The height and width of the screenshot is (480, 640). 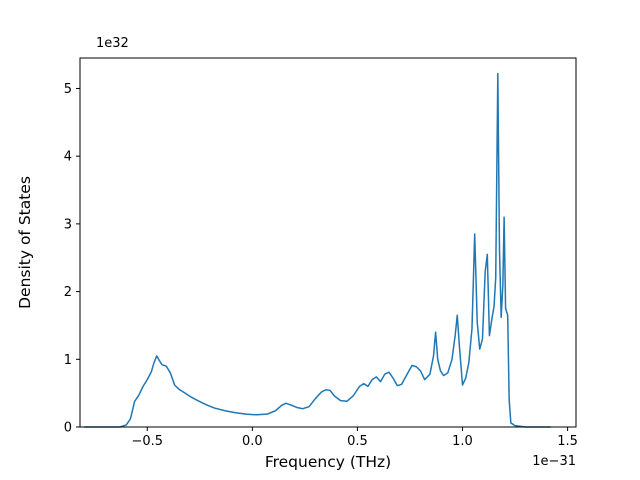 What do you see at coordinates (68, 224) in the screenshot?
I see `y-tick-label: 3` at bounding box center [68, 224].